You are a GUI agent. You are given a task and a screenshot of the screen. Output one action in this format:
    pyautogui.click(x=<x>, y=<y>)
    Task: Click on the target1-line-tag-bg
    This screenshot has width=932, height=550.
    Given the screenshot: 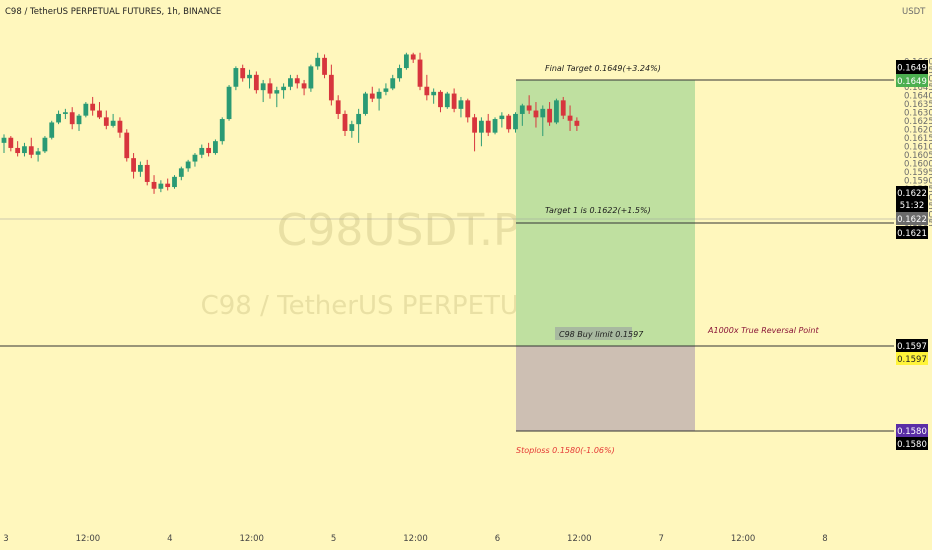 What is the action you would take?
    pyautogui.click(x=912, y=232)
    